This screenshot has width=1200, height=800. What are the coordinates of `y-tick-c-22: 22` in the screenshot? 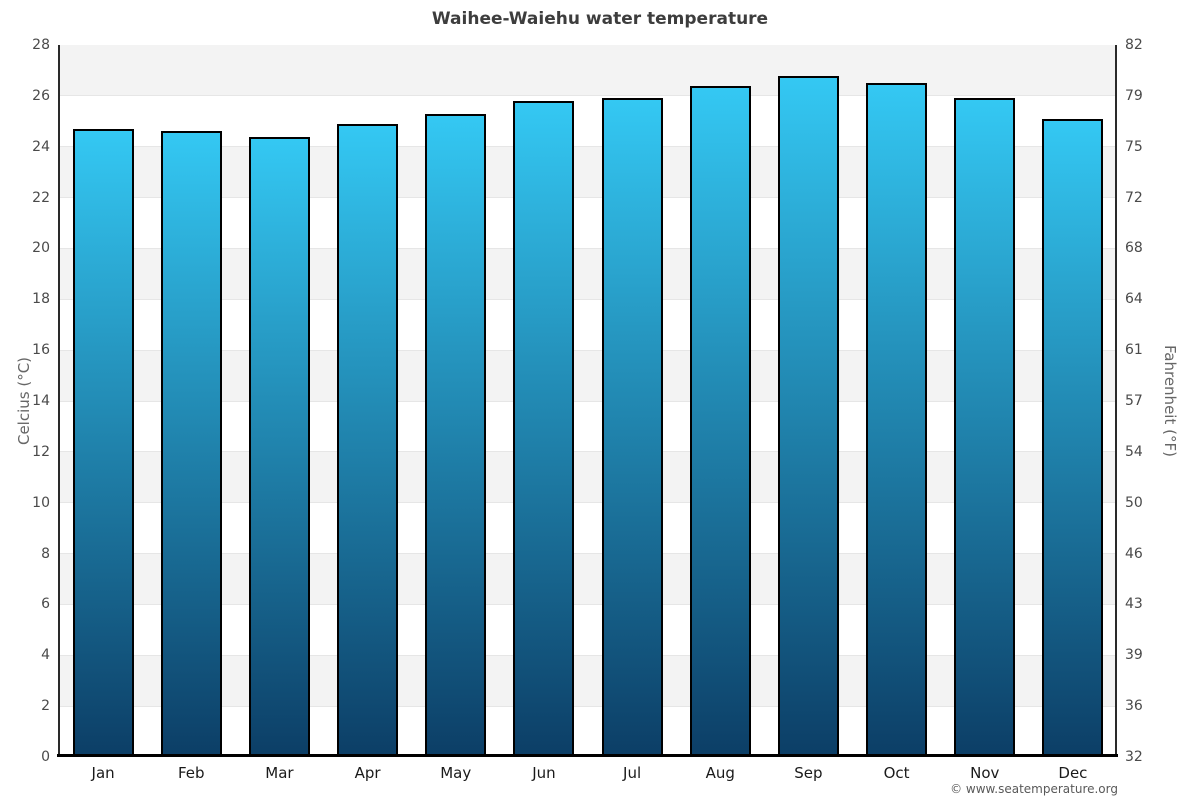 It's located at (41, 197).